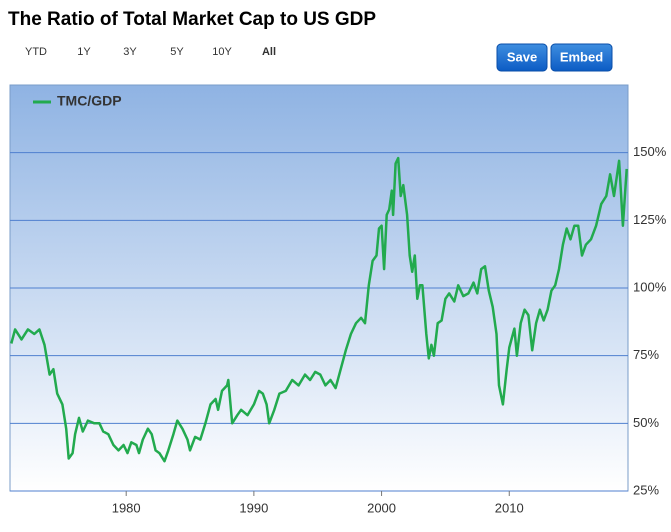  I want to click on range-button: 3Y, so click(130, 52).